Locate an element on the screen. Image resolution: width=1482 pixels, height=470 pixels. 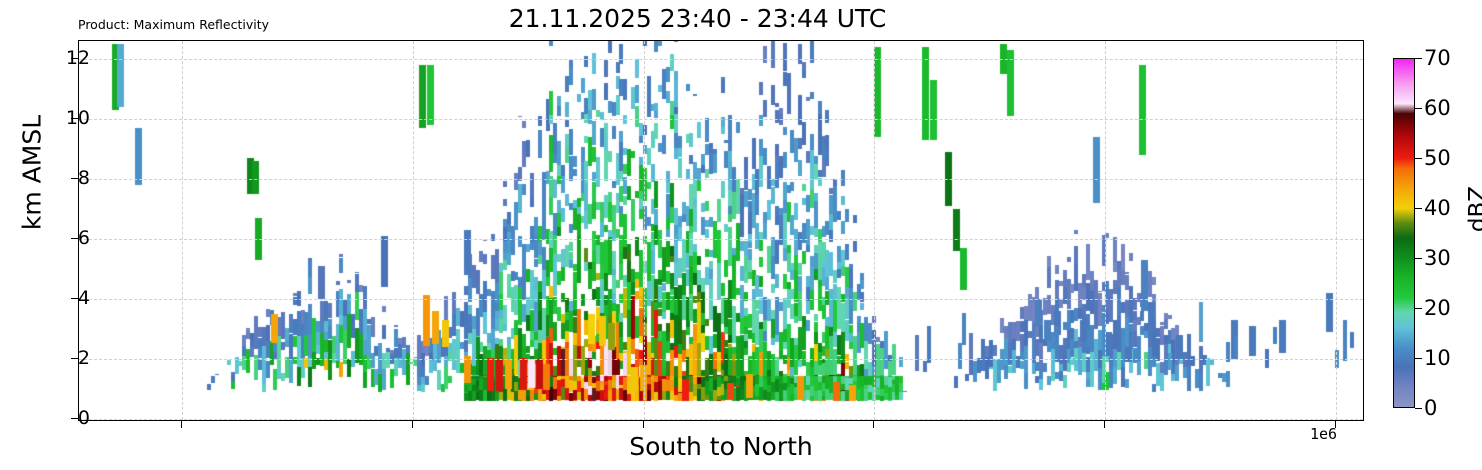
y-axis-label: km AMSL is located at coordinates (32, 172).